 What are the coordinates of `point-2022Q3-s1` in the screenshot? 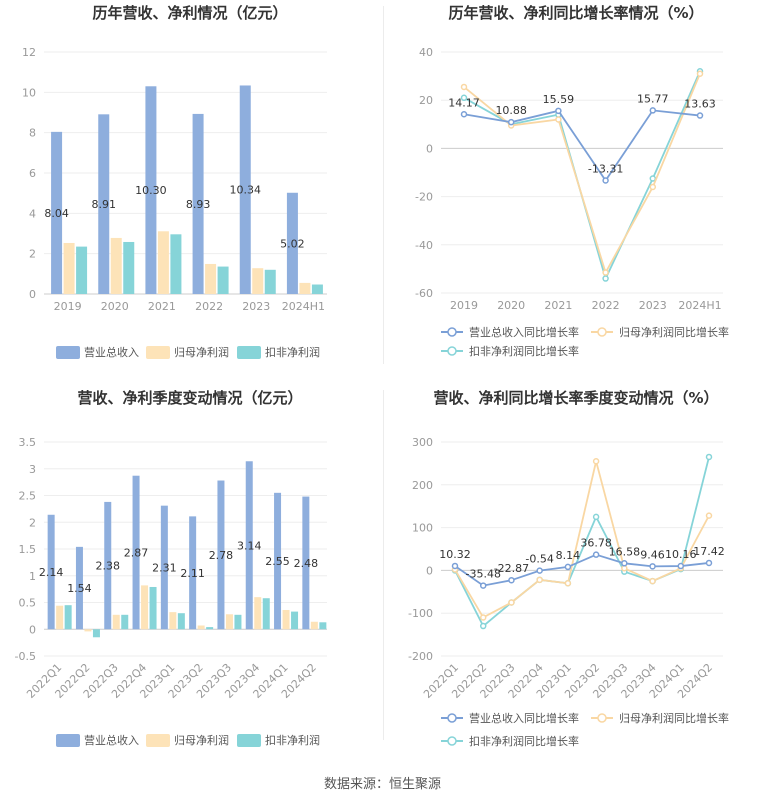 It's located at (511, 602).